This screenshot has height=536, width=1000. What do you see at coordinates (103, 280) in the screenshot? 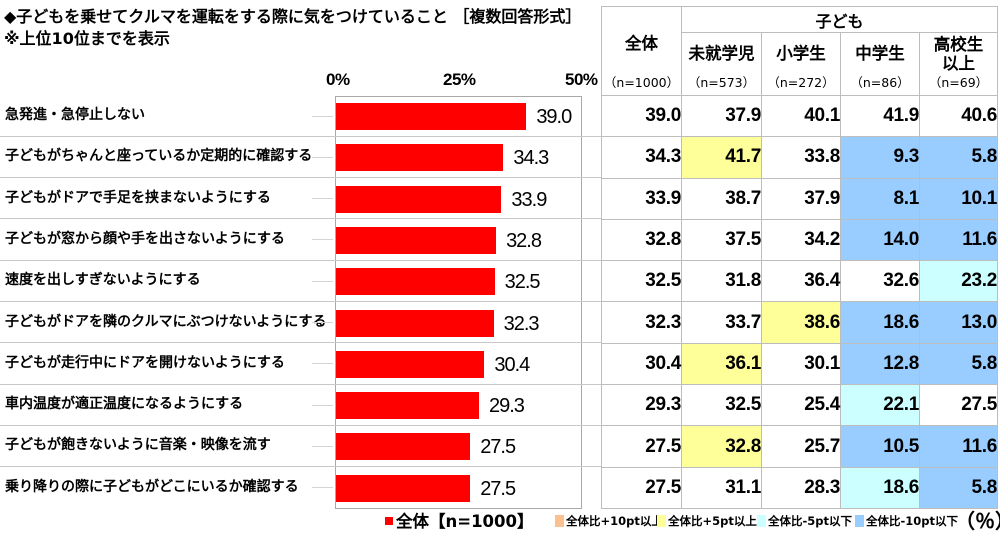
I see `category-label: 速度を出しすぎないようにする` at bounding box center [103, 280].